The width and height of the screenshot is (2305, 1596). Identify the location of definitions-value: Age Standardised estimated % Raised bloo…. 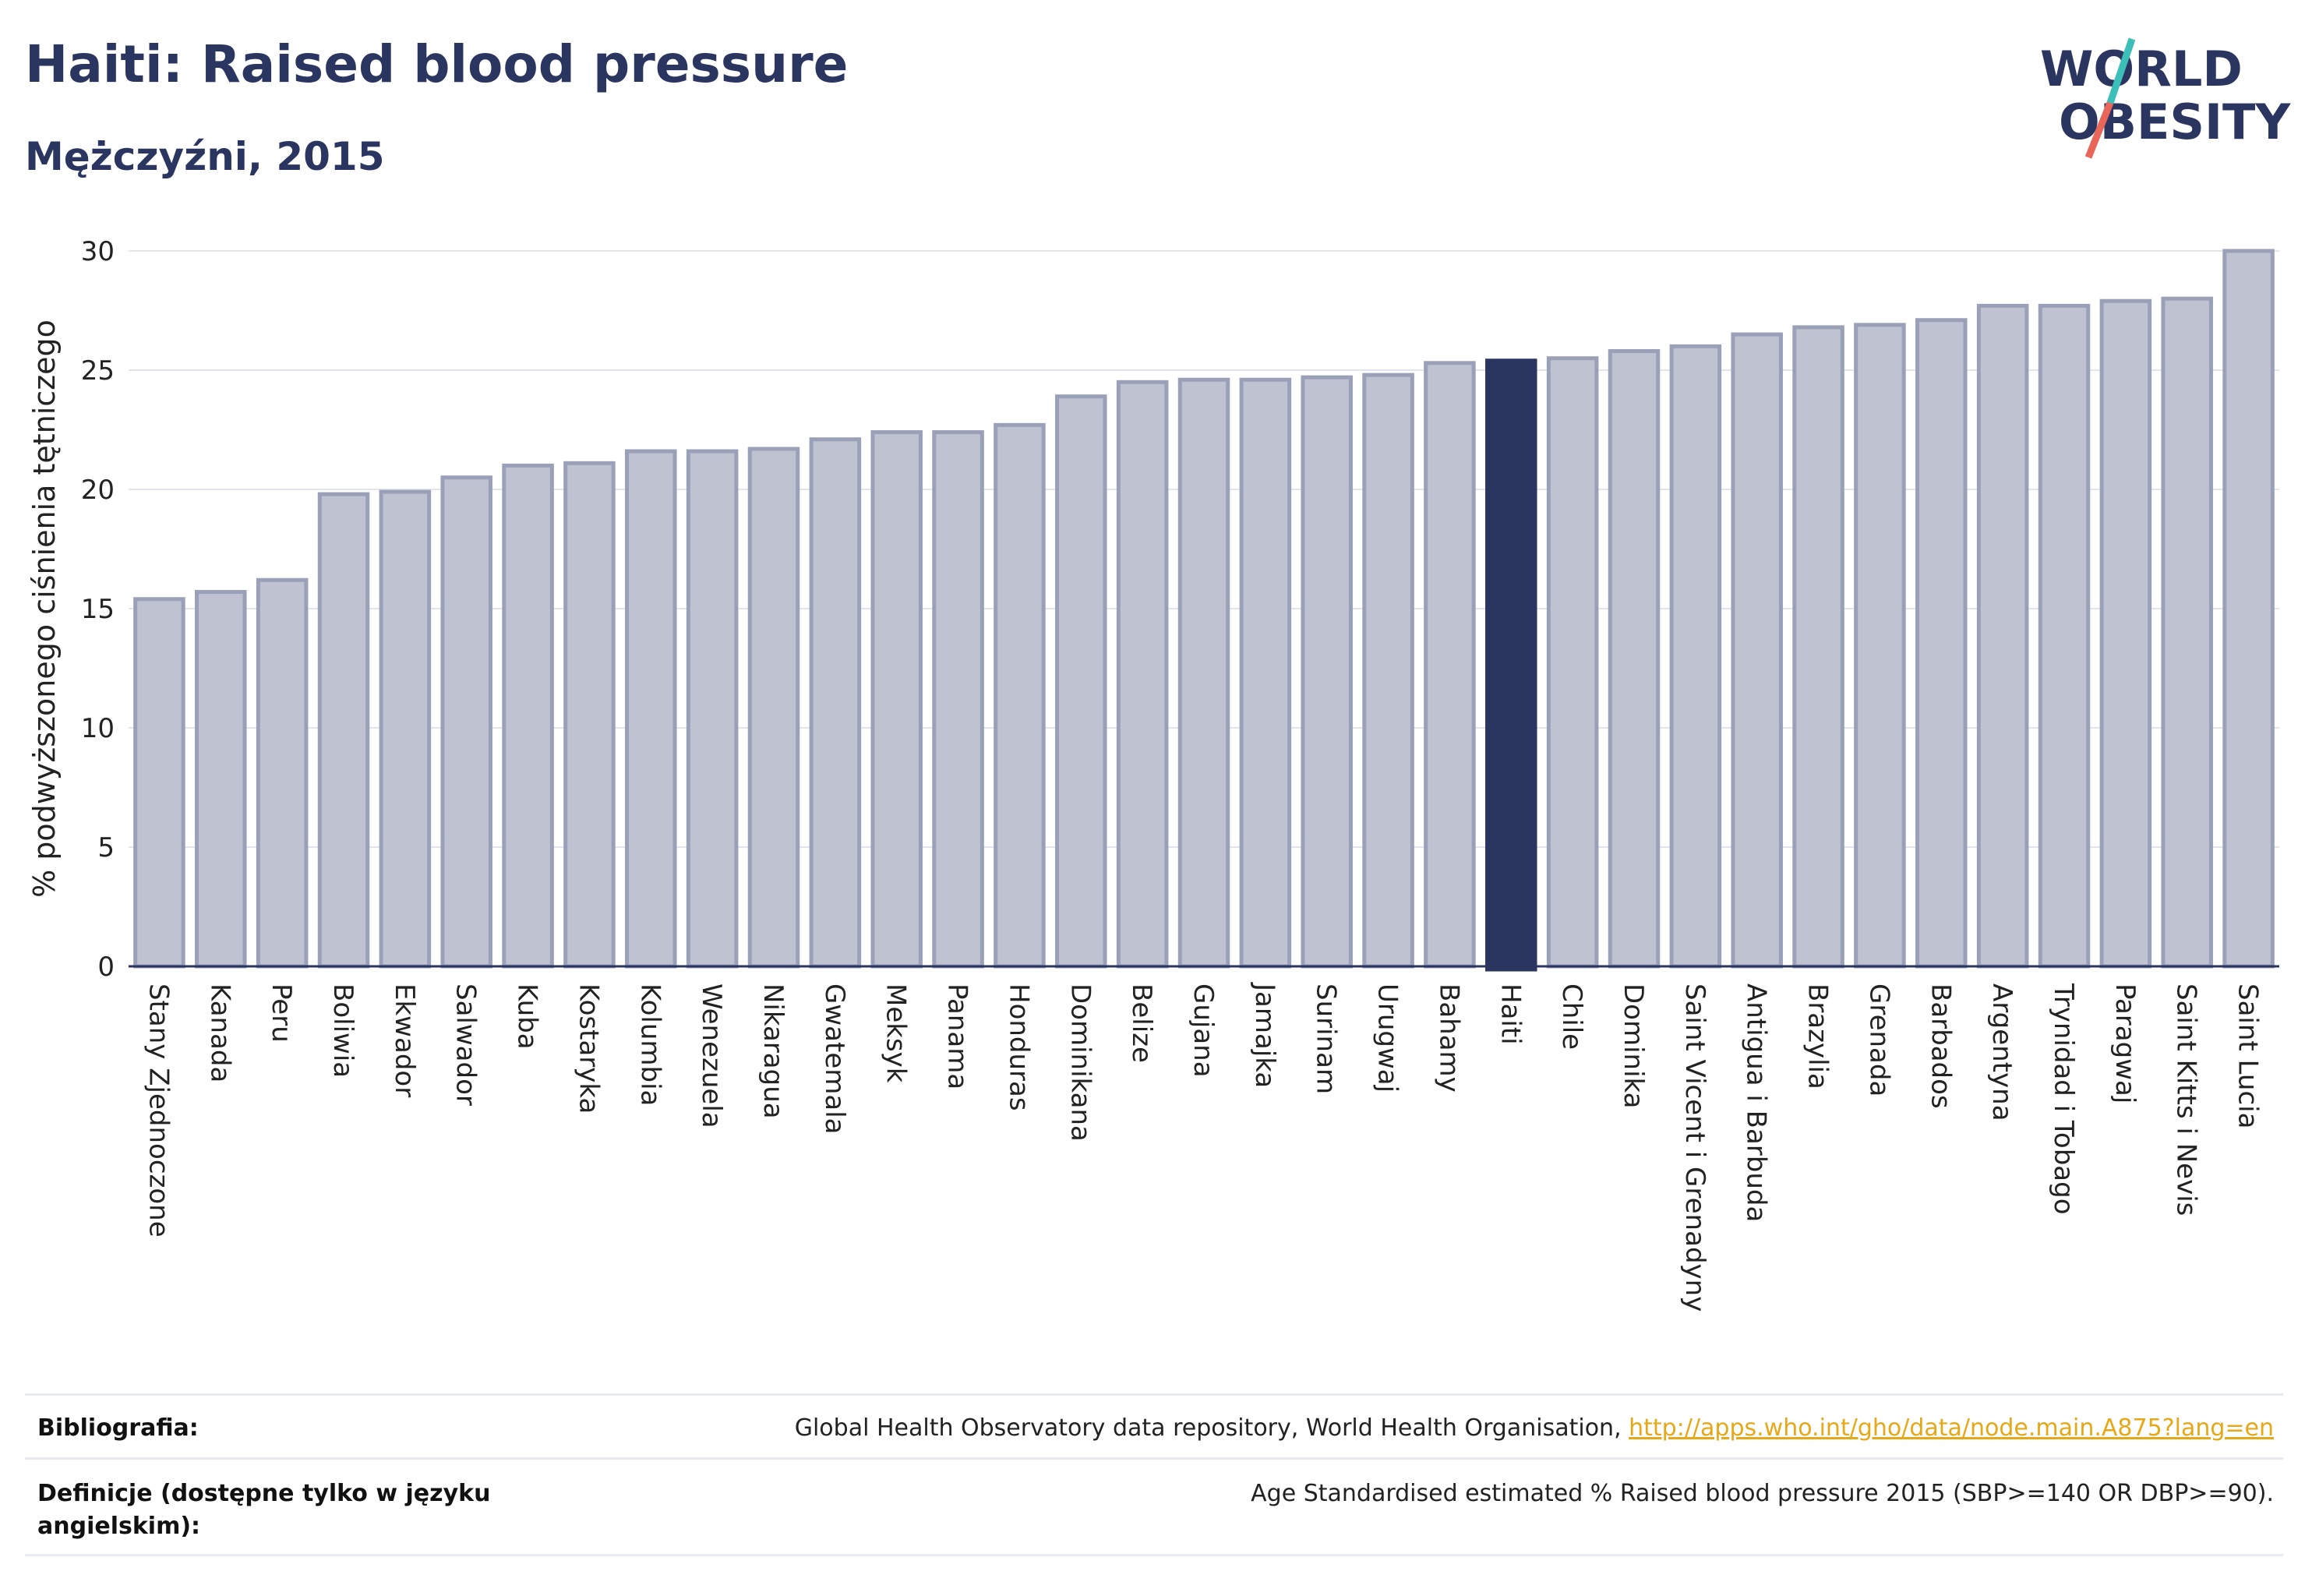
(1762, 1493).